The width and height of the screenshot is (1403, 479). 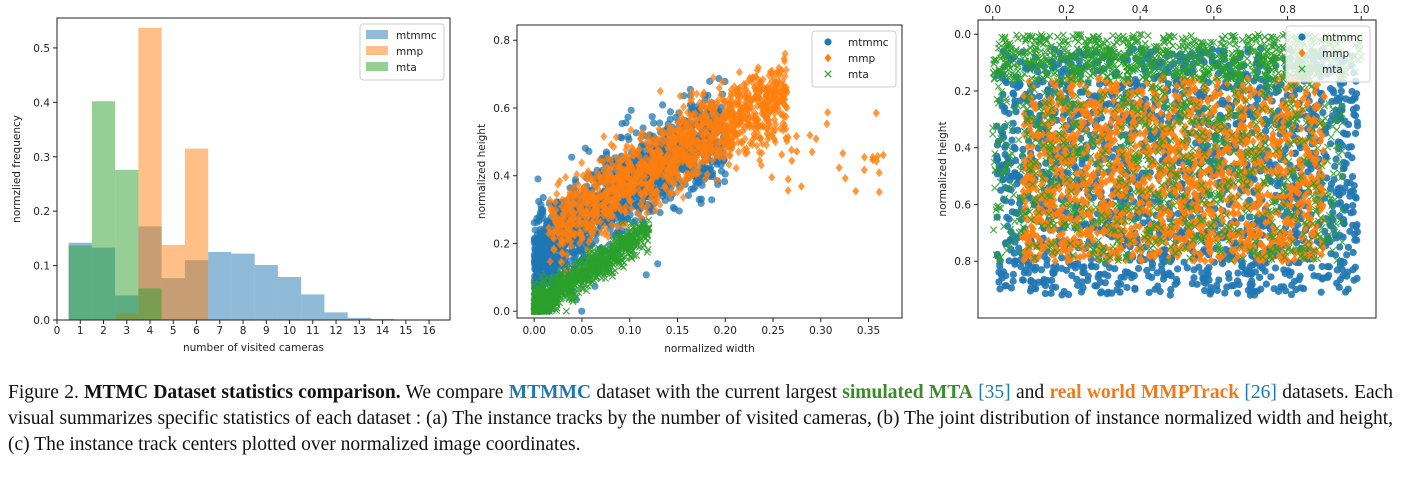 I want to click on xtick-label: 0, so click(x=57, y=331).